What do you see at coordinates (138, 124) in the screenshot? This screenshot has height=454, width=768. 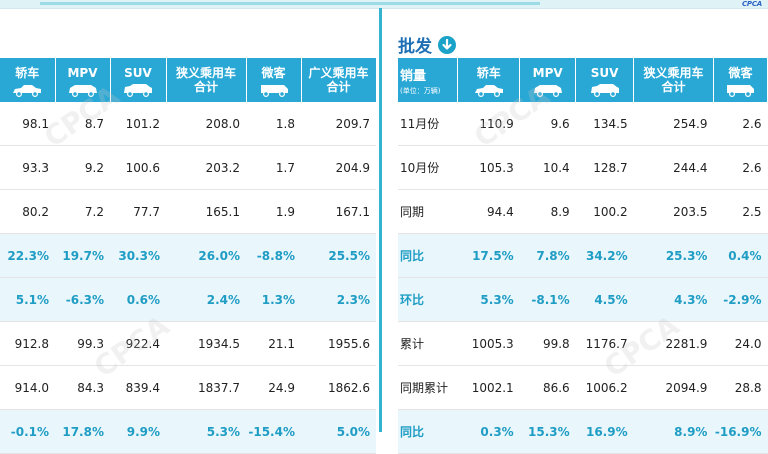 I see `table-cell: 101.2` at bounding box center [138, 124].